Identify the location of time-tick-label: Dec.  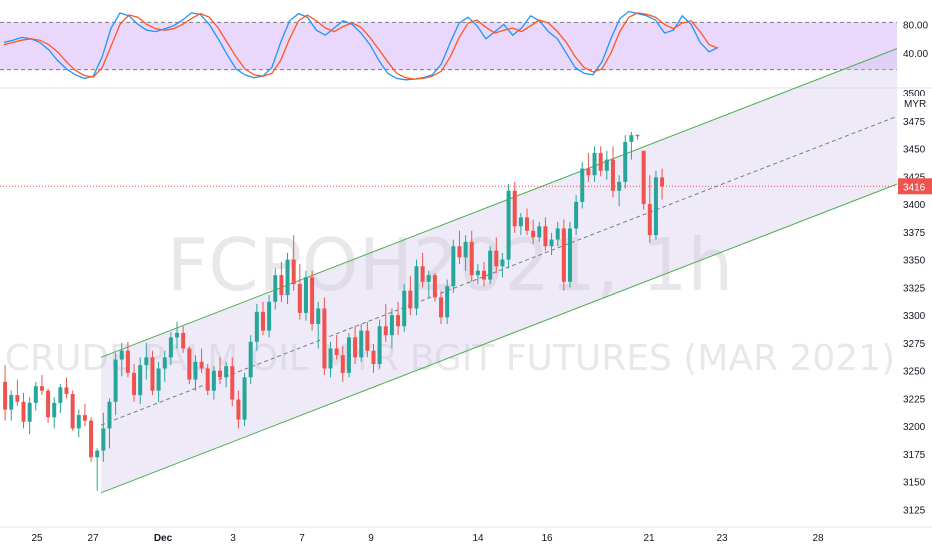
(163, 538).